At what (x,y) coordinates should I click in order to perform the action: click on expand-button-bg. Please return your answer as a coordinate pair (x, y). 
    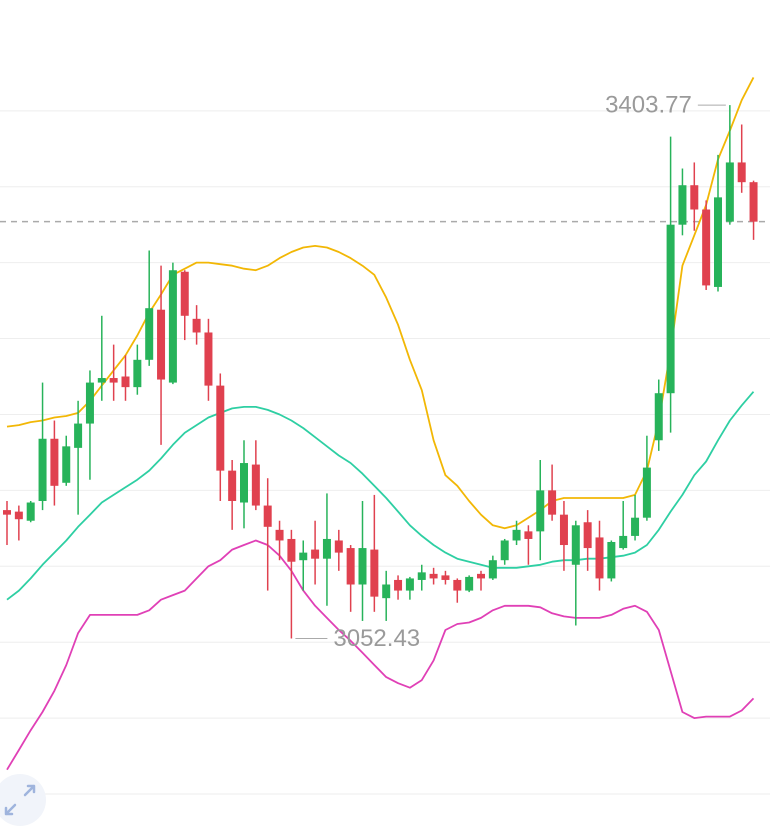
    Looking at the image, I should click on (23, 800).